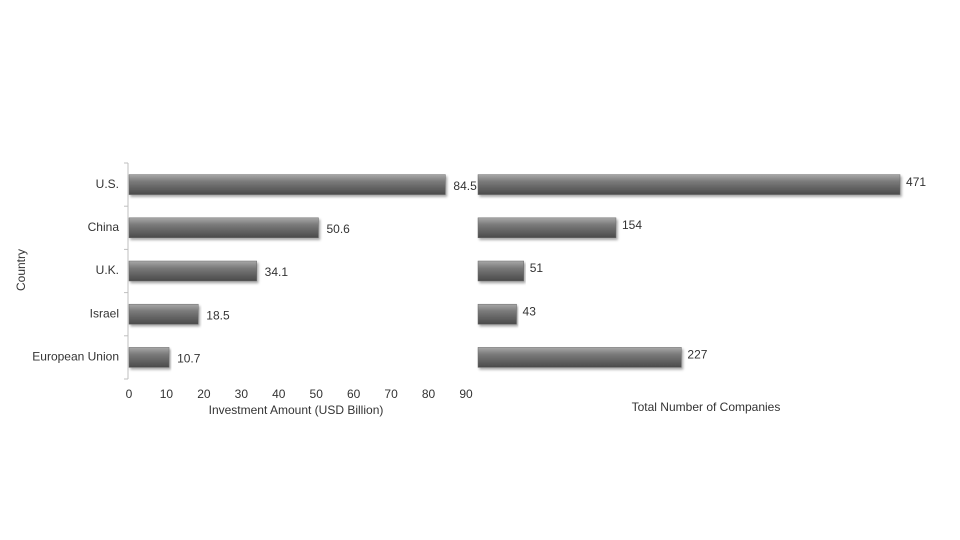  What do you see at coordinates (317, 394) in the screenshot?
I see `x-tick-label: 50` at bounding box center [317, 394].